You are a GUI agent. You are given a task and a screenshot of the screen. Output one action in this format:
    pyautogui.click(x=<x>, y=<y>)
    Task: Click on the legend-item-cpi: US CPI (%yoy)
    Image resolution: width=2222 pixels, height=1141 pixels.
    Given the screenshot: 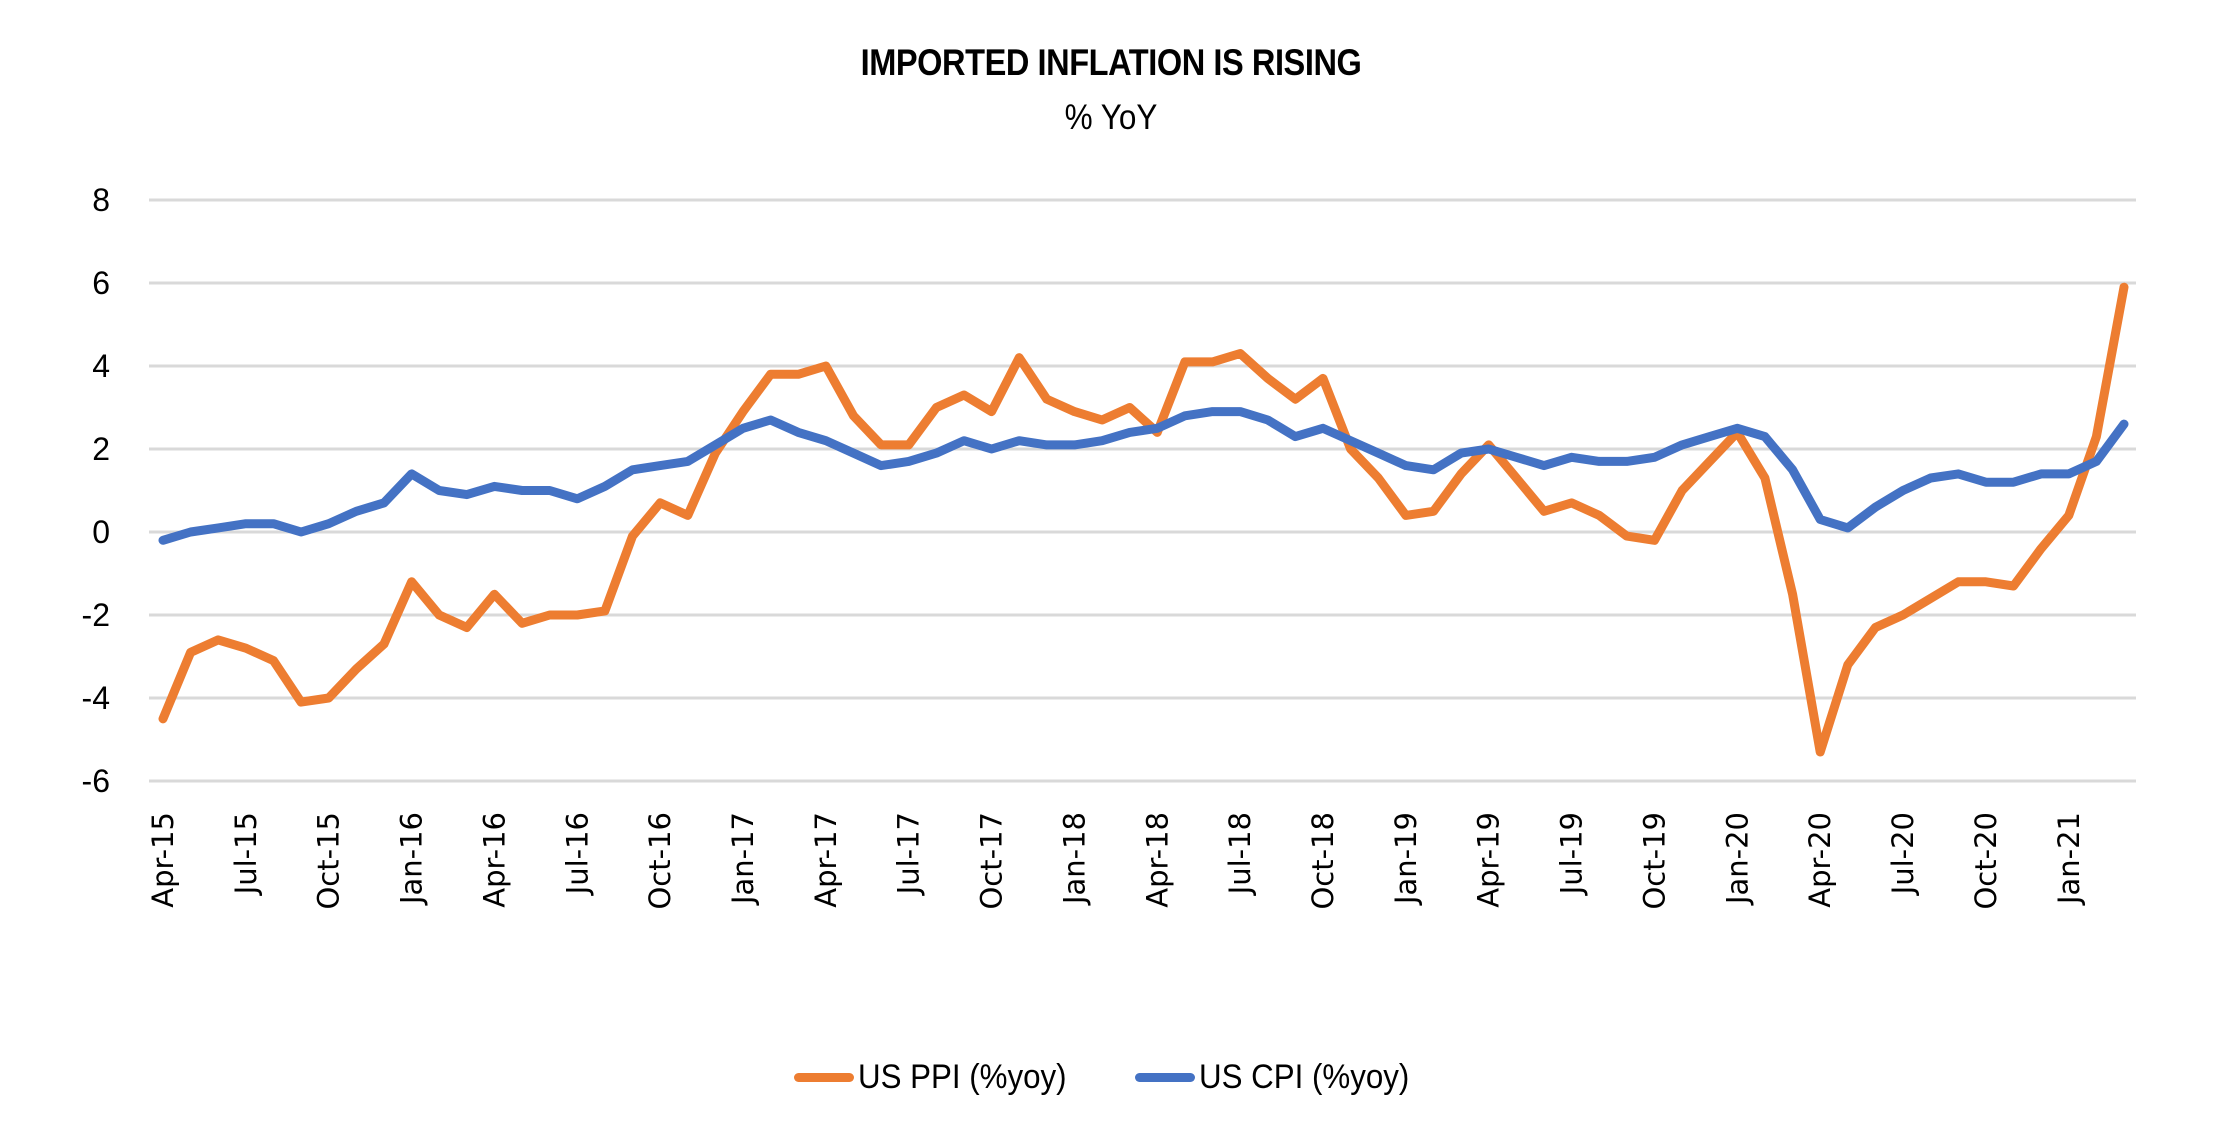 What is the action you would take?
    pyautogui.click(x=1281, y=1077)
    